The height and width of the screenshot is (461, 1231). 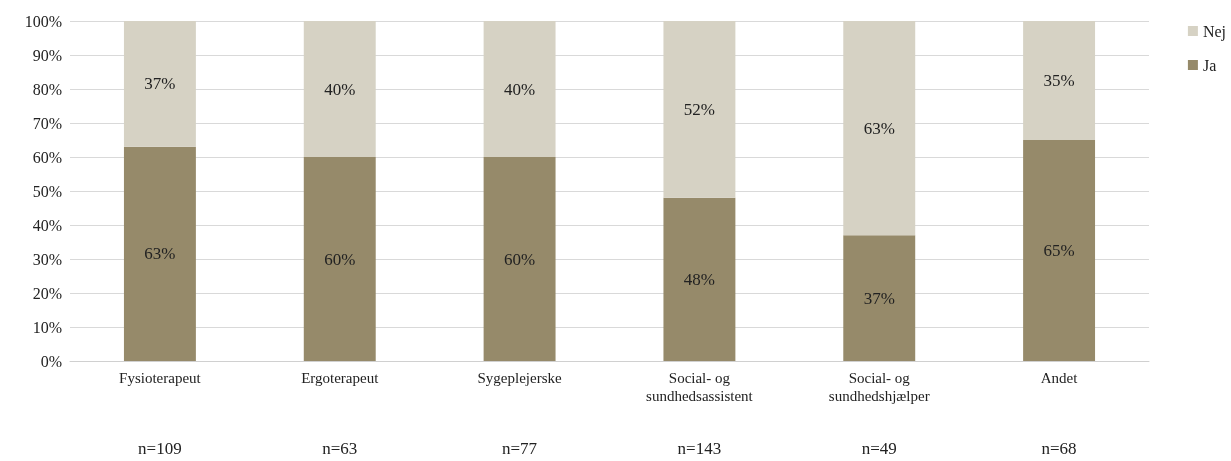 I want to click on x-tick-label: Social- og sundhedshjælper, so click(x=879, y=387).